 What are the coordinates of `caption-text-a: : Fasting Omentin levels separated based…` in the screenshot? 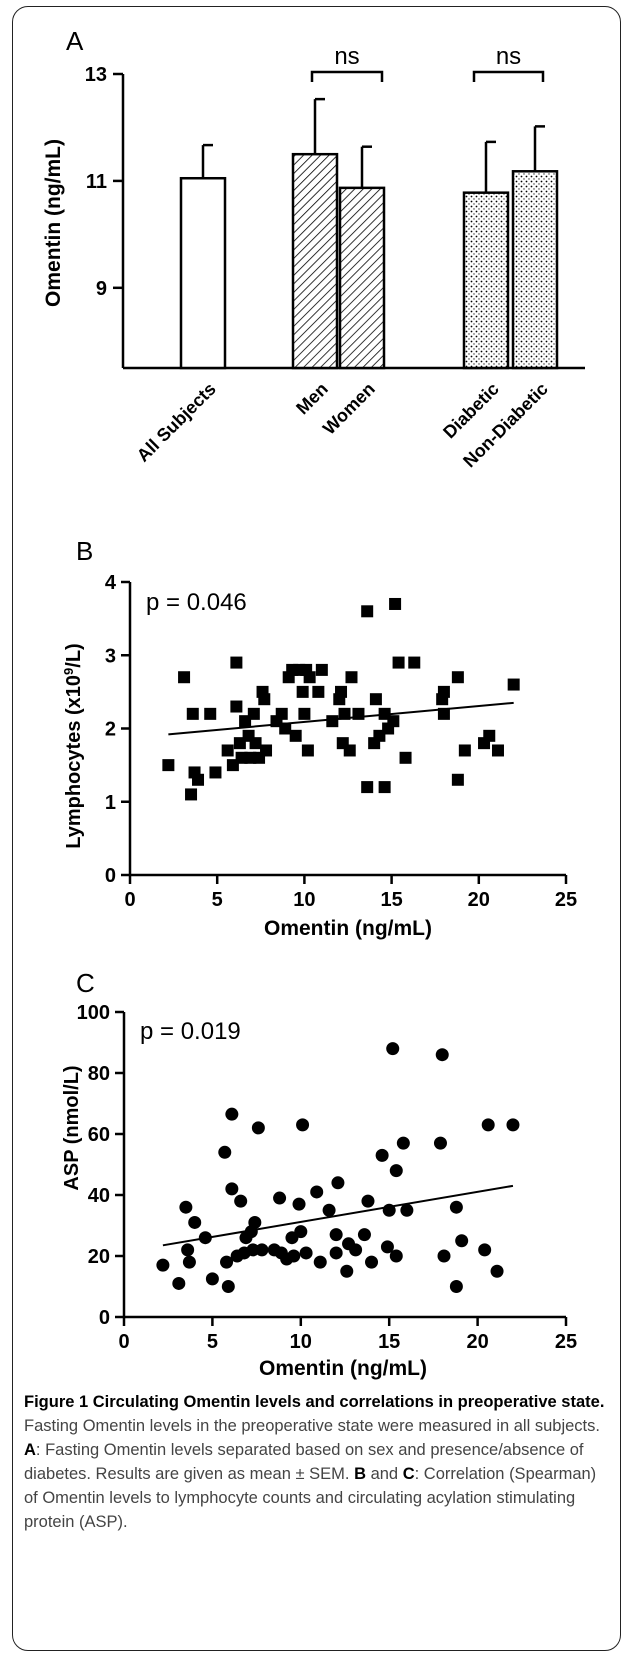 It's located at (304, 1462).